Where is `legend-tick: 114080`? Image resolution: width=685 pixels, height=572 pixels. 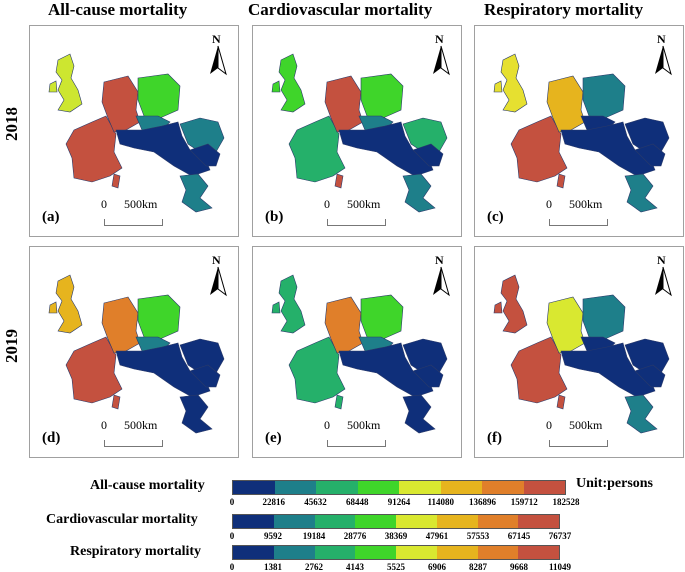
legend-tick: 114080 is located at coordinates (441, 502).